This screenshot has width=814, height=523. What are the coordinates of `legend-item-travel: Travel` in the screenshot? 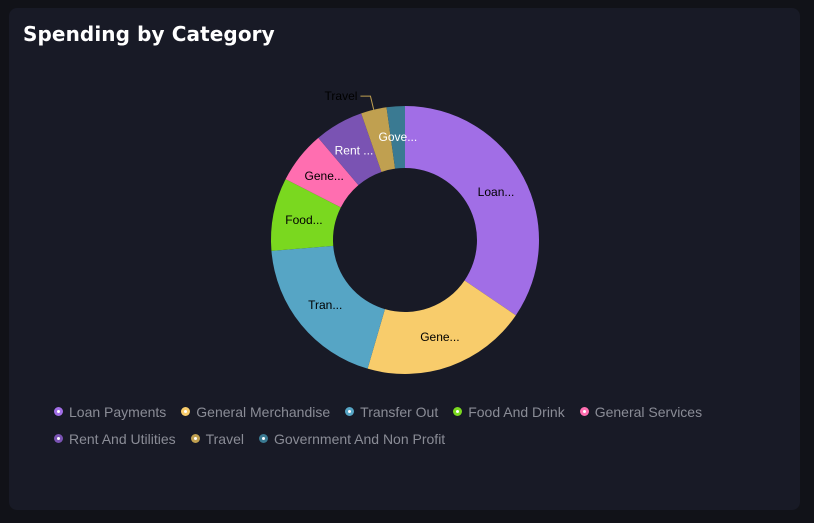 It's located at (217, 438).